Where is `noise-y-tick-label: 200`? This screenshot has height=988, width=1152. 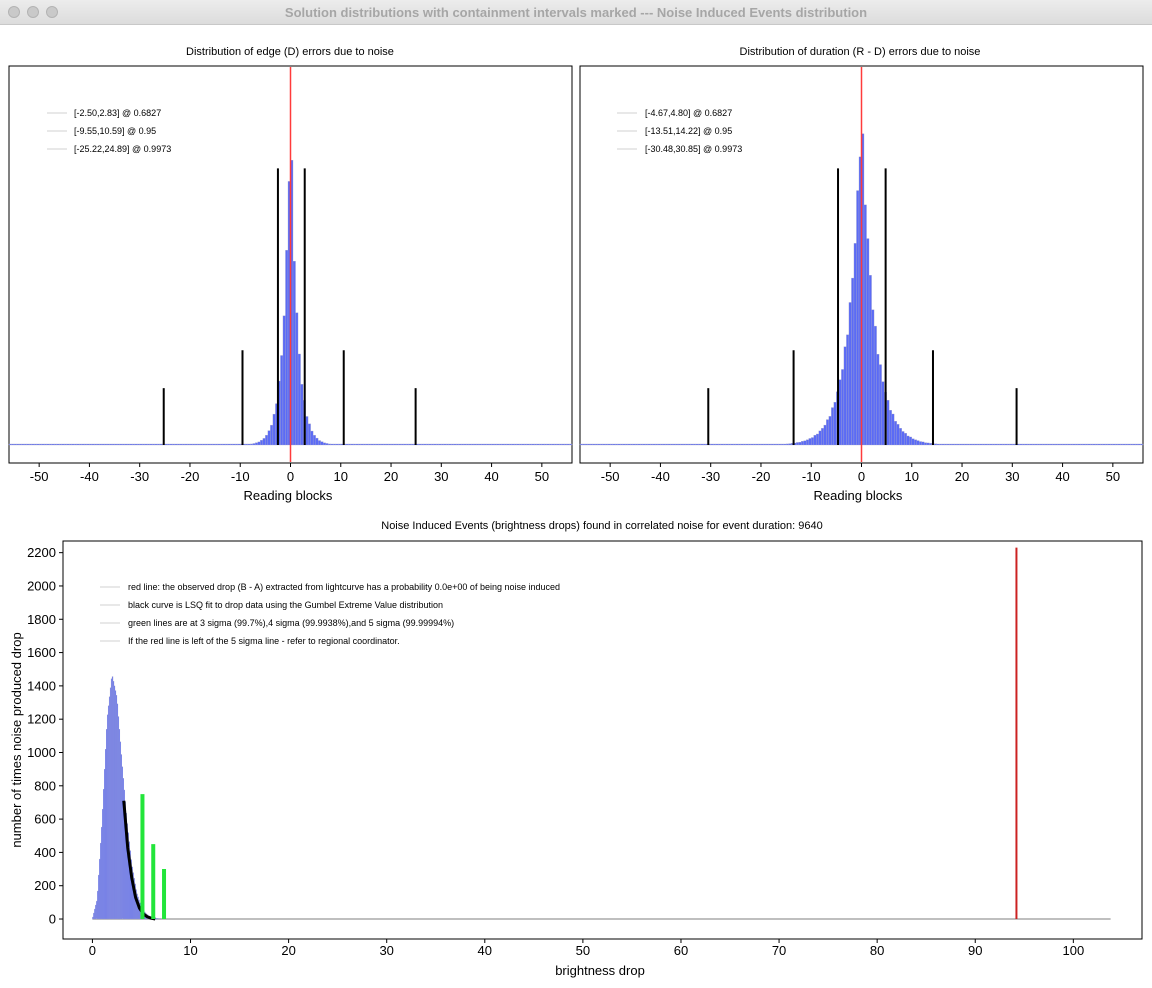 noise-y-tick-label: 200 is located at coordinates (45, 885).